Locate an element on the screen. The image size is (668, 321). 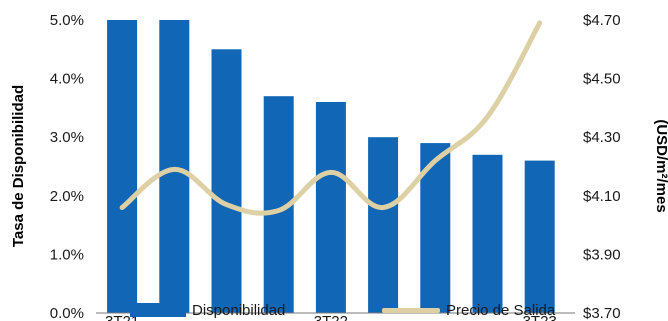
x-tick-label: 3T22 is located at coordinates (331, 317).